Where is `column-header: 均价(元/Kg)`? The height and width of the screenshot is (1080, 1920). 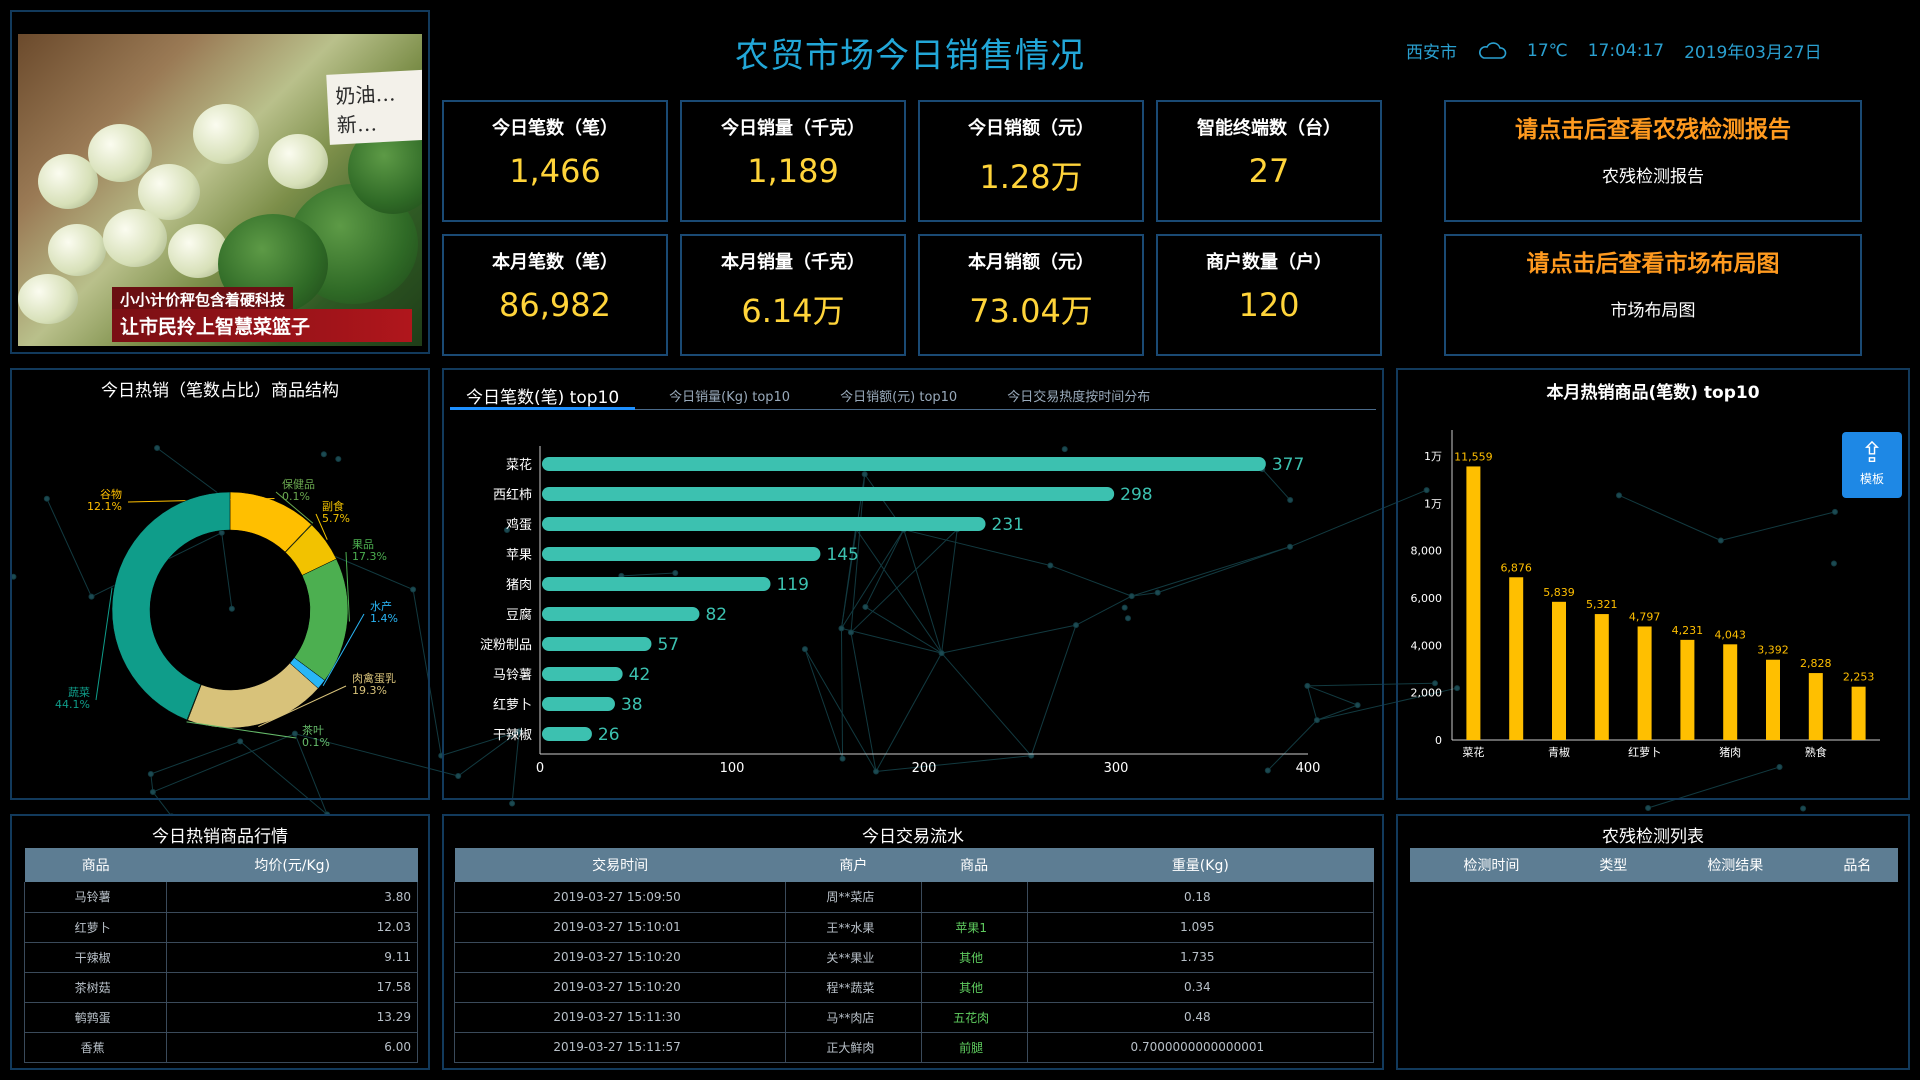
column-header: 均价(元/Kg) is located at coordinates (292, 865).